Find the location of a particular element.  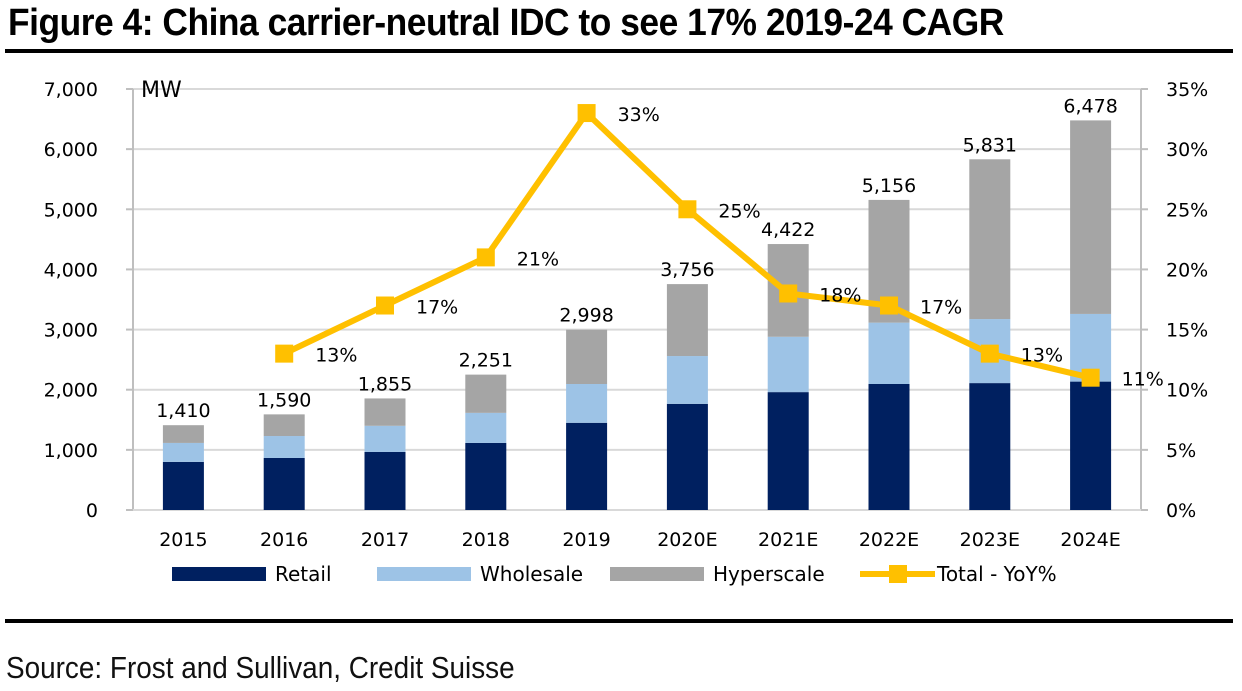

x-axis-tick-label: 2024E is located at coordinates (1090, 540).